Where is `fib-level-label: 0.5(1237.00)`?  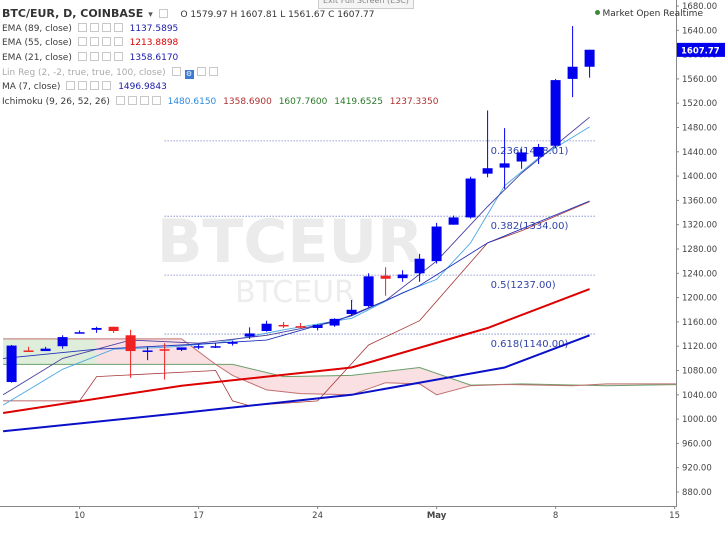 fib-level-label: 0.5(1237.00) is located at coordinates (523, 285).